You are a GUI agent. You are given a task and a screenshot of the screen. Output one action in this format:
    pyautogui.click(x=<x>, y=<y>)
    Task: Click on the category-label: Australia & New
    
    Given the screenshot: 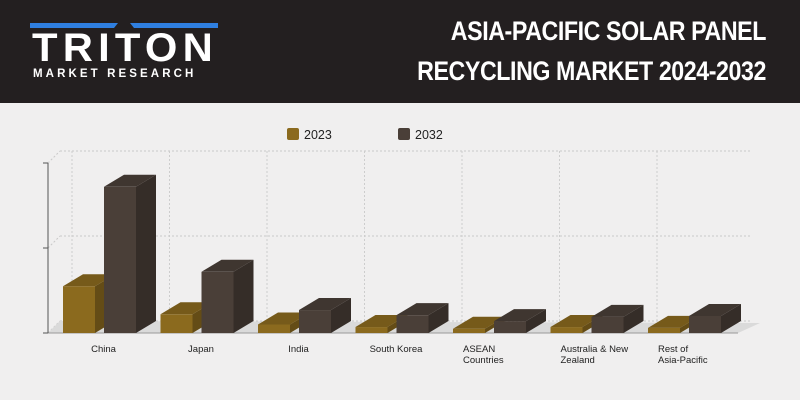 What is the action you would take?
    pyautogui.click(x=595, y=349)
    